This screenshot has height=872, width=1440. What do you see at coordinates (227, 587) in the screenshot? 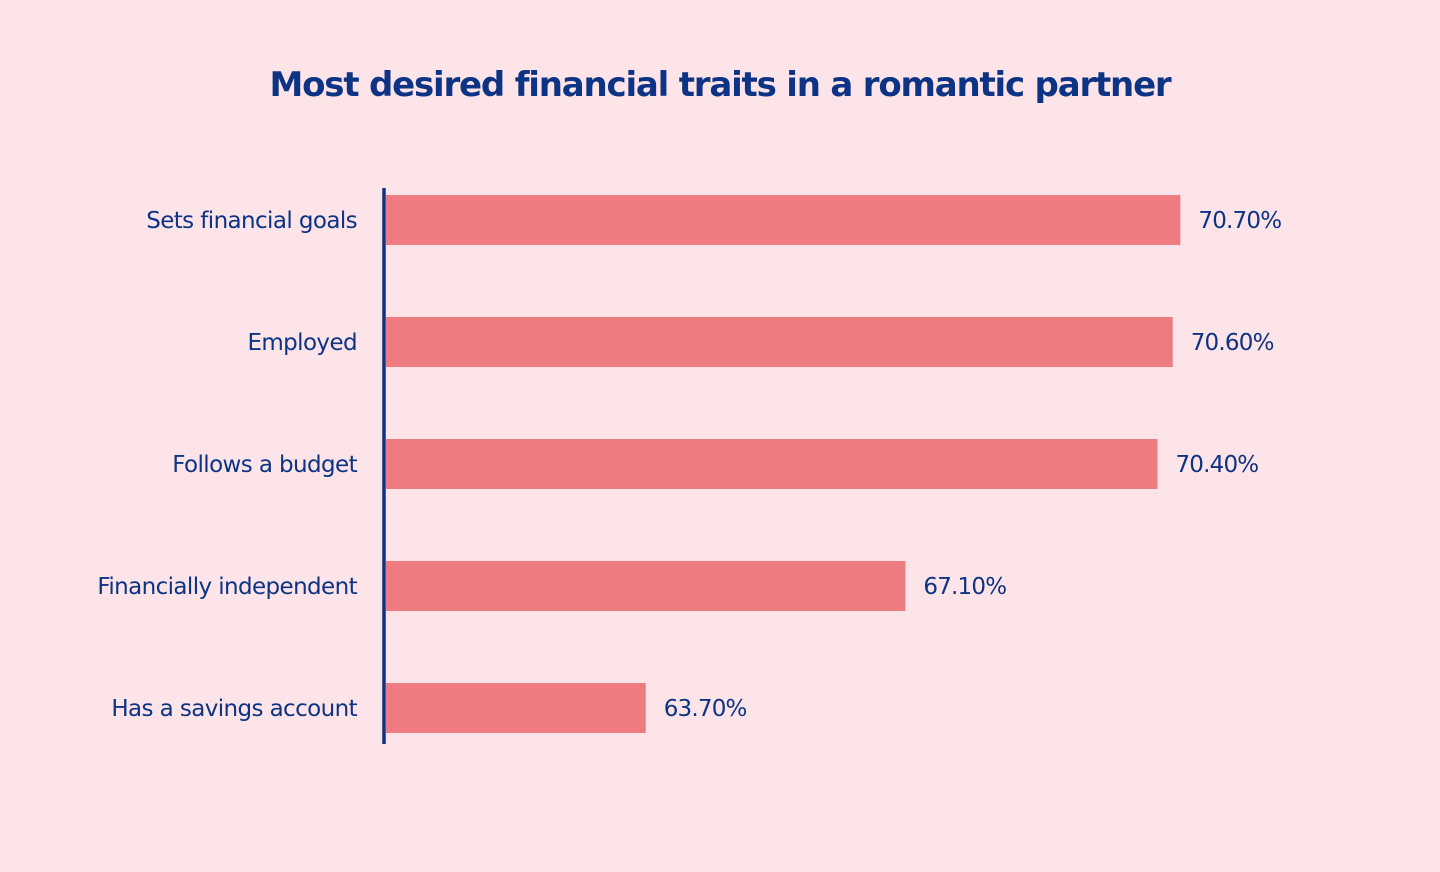
I see `category-label: Financially independent` at bounding box center [227, 587].